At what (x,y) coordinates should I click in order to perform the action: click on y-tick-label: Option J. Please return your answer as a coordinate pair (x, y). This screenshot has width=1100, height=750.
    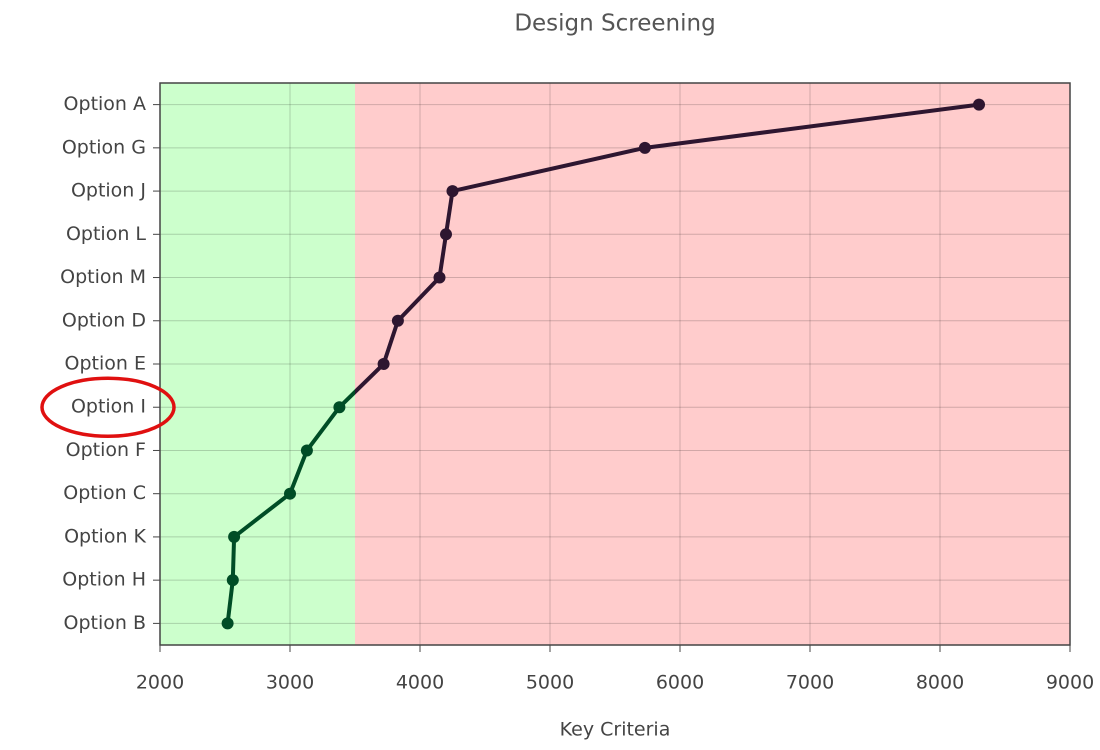
    Looking at the image, I should click on (108, 191).